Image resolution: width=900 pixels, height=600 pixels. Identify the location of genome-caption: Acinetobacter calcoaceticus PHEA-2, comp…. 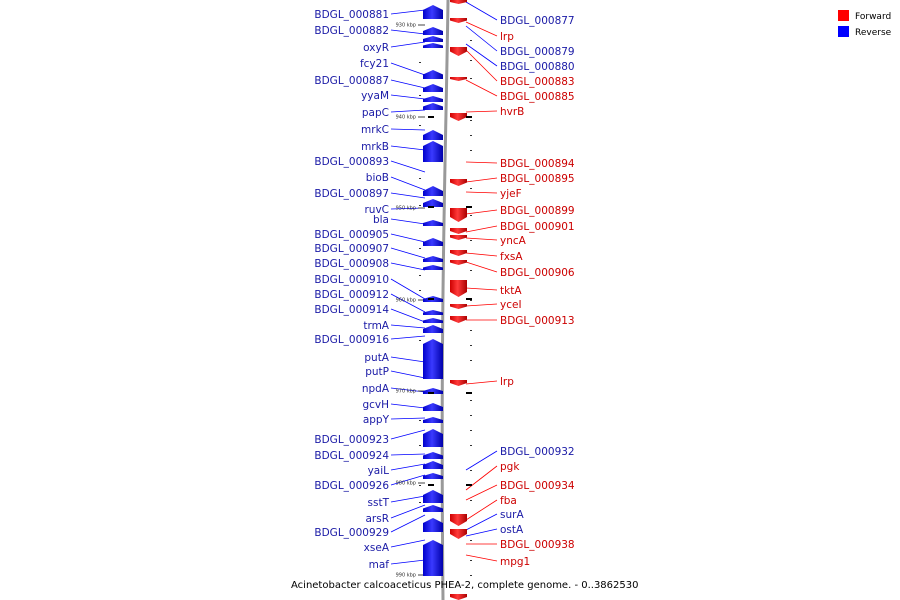
(465, 585).